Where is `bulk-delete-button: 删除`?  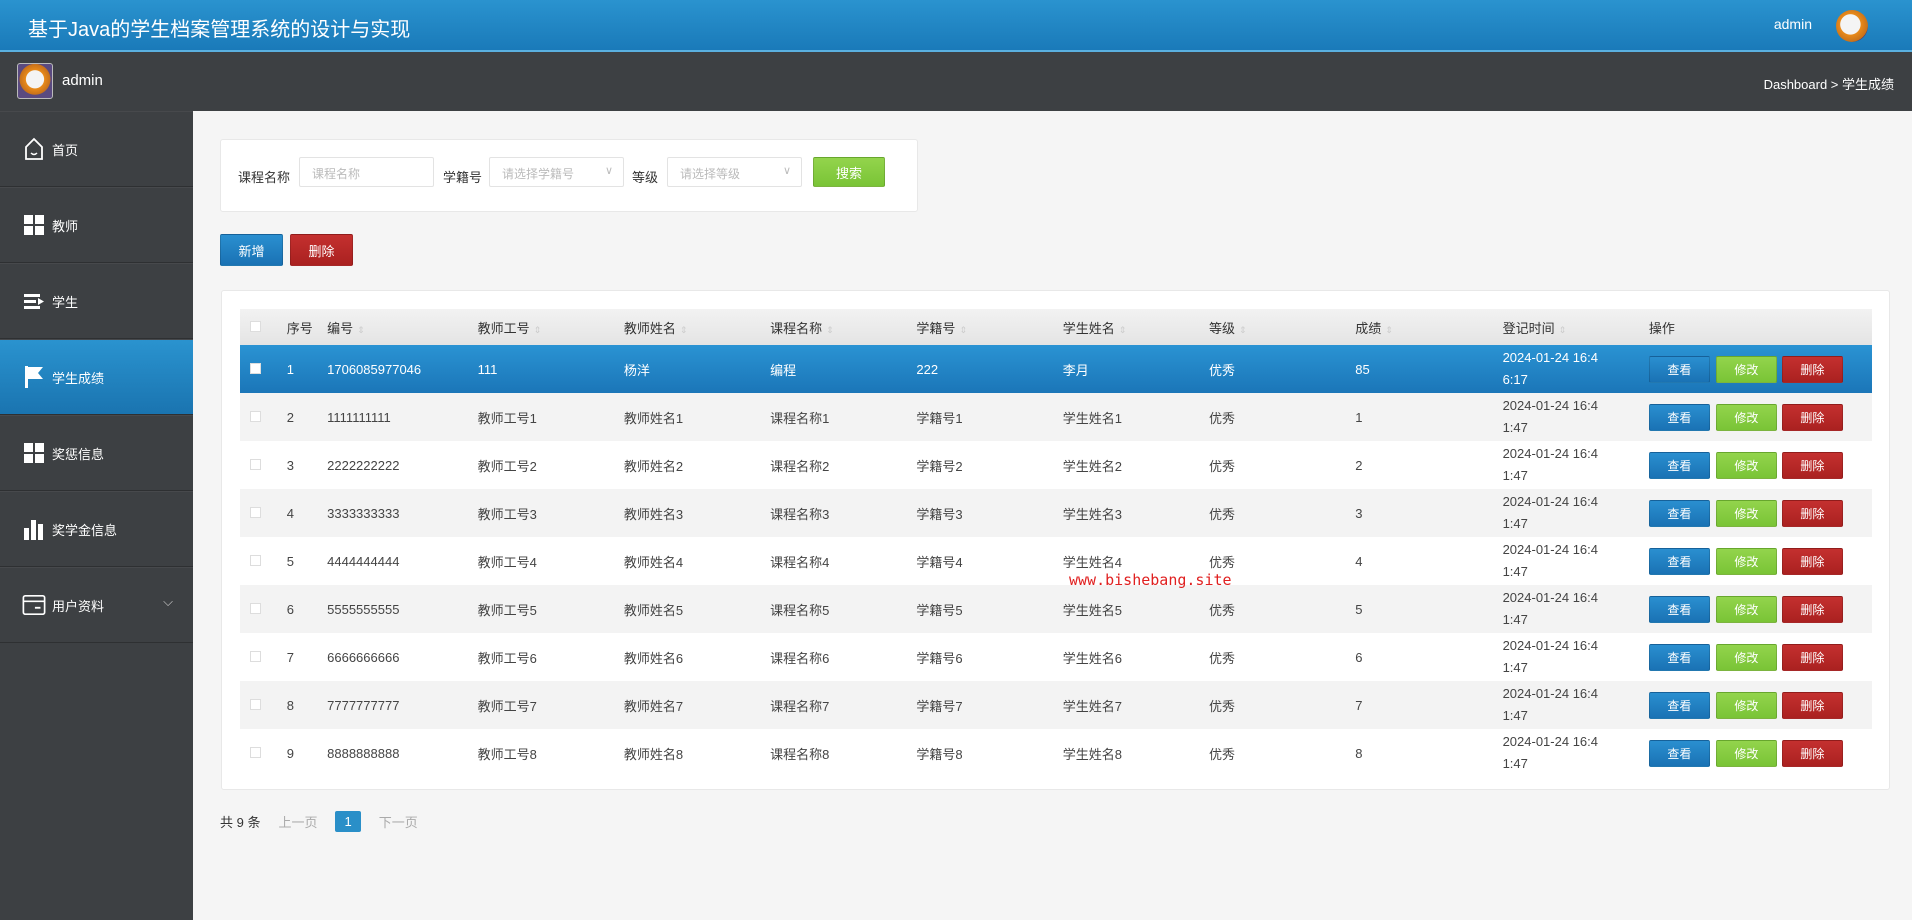
bulk-delete-button: 删除 is located at coordinates (321, 250).